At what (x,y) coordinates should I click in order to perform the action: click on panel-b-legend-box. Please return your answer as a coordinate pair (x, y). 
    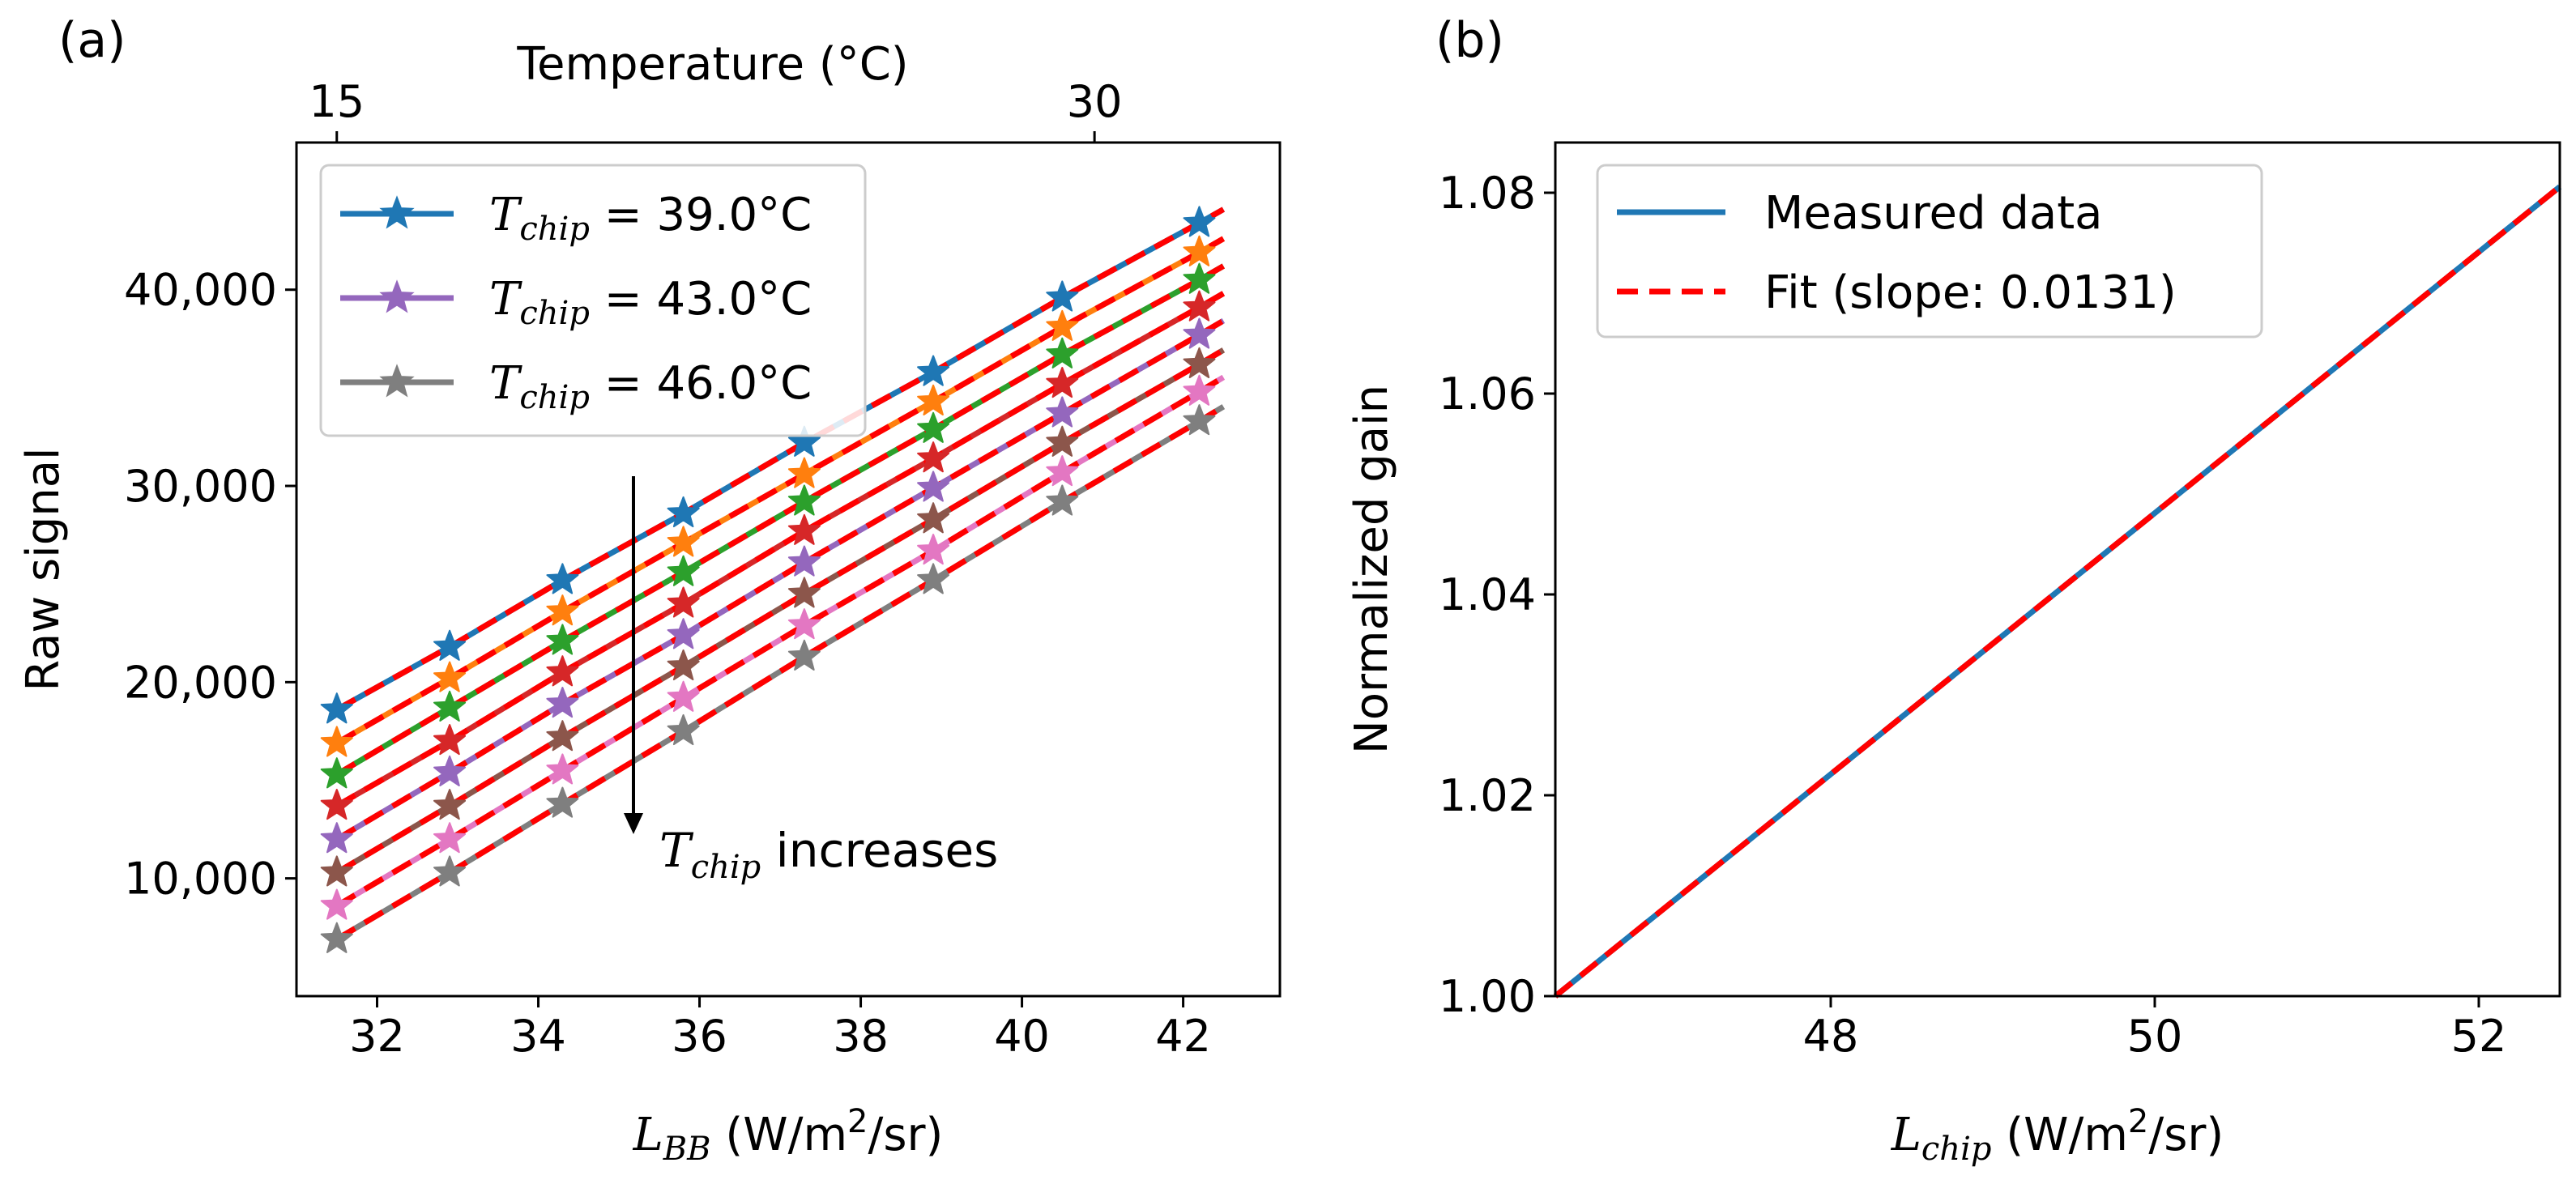
    Looking at the image, I should click on (1930, 252).